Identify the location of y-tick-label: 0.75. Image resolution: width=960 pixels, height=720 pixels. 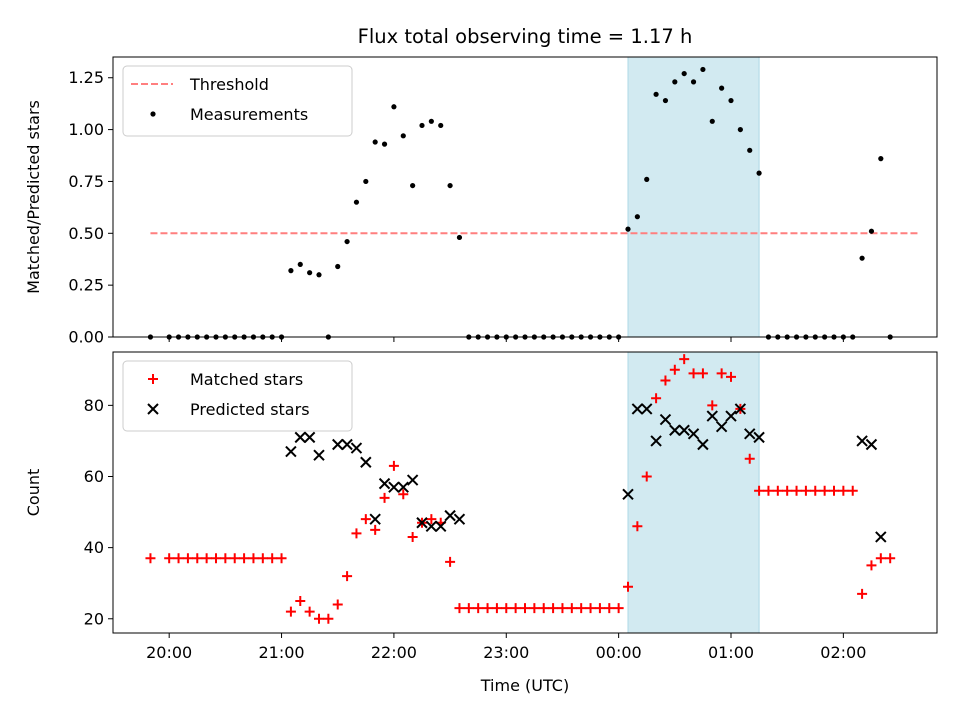
(86, 181).